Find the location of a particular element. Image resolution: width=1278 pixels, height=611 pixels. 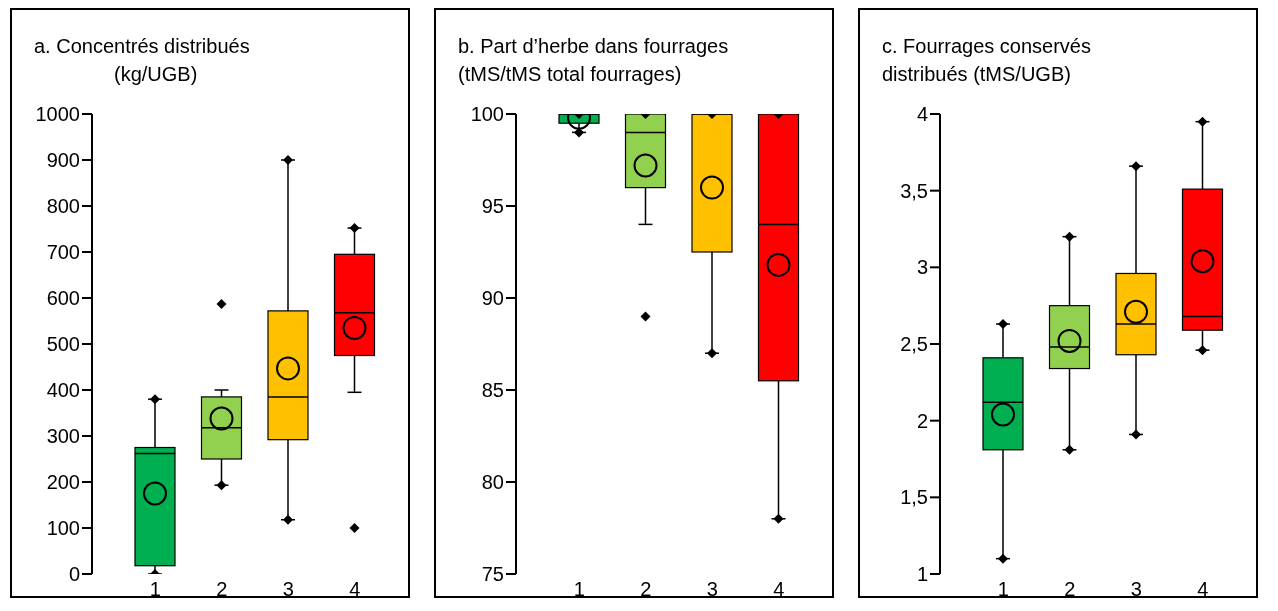

y-tick-label: 700 is located at coordinates (63, 252).